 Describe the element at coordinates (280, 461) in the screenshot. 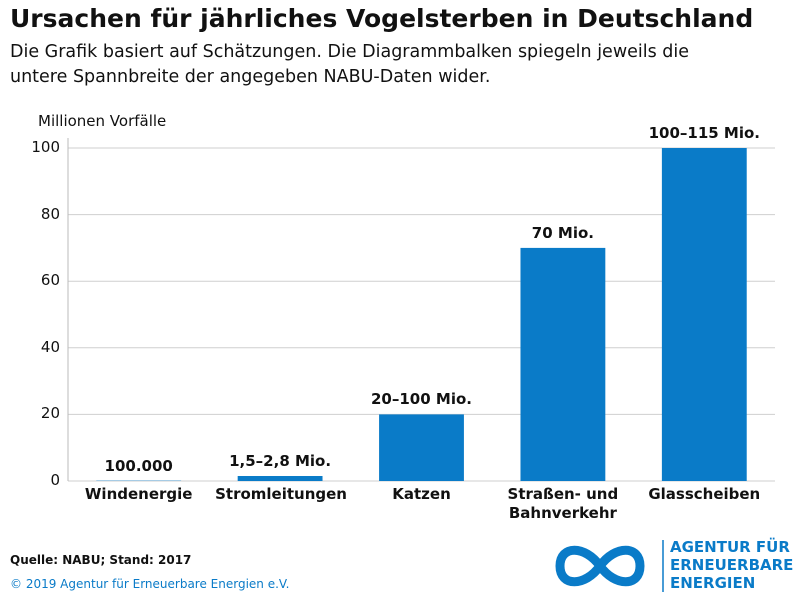

I see `value-label: 1,5–2,8 Mio.` at that location.